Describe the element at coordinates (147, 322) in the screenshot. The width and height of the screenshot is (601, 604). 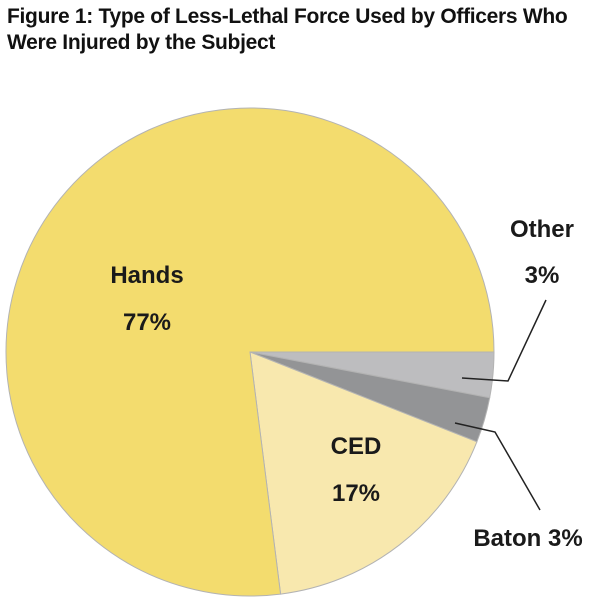
I see `hands-label-value: 77%` at that location.